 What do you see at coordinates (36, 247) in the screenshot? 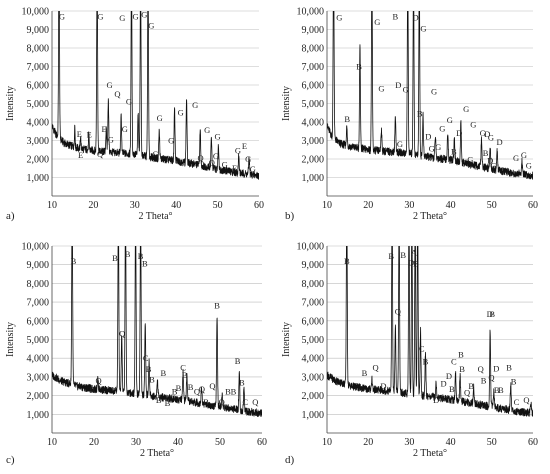
I see `y-tick-label: 10,000` at bounding box center [36, 247].